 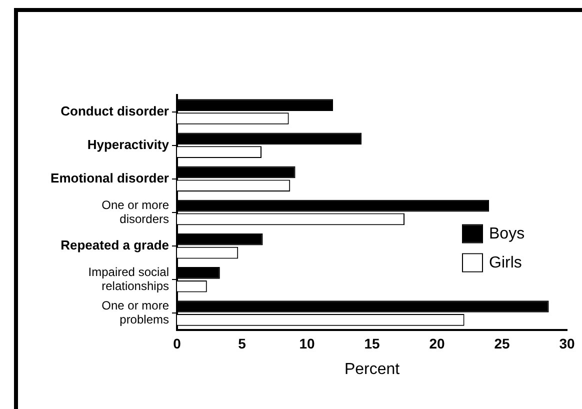 I want to click on y-tick-label: Emotional disorder, so click(x=109, y=178).